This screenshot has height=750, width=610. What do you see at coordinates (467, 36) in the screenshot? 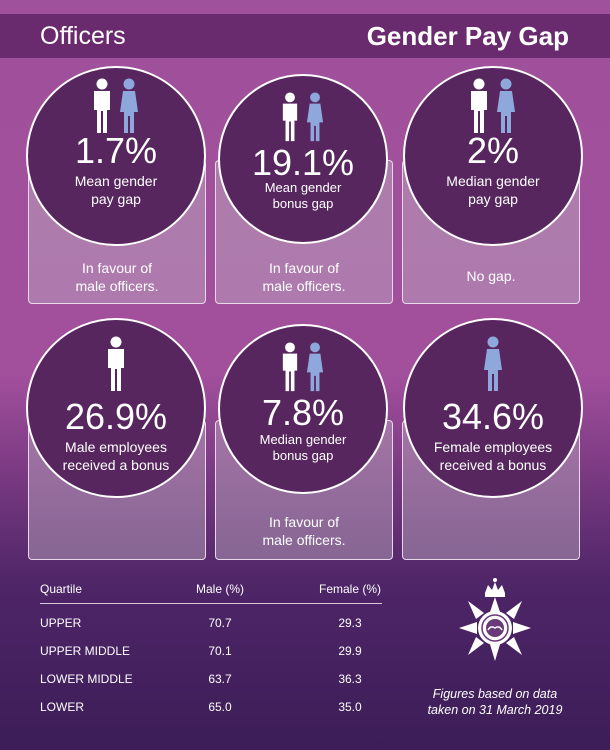
I see `page-title-gender-pay-gap: Gender Pay Gap` at bounding box center [467, 36].